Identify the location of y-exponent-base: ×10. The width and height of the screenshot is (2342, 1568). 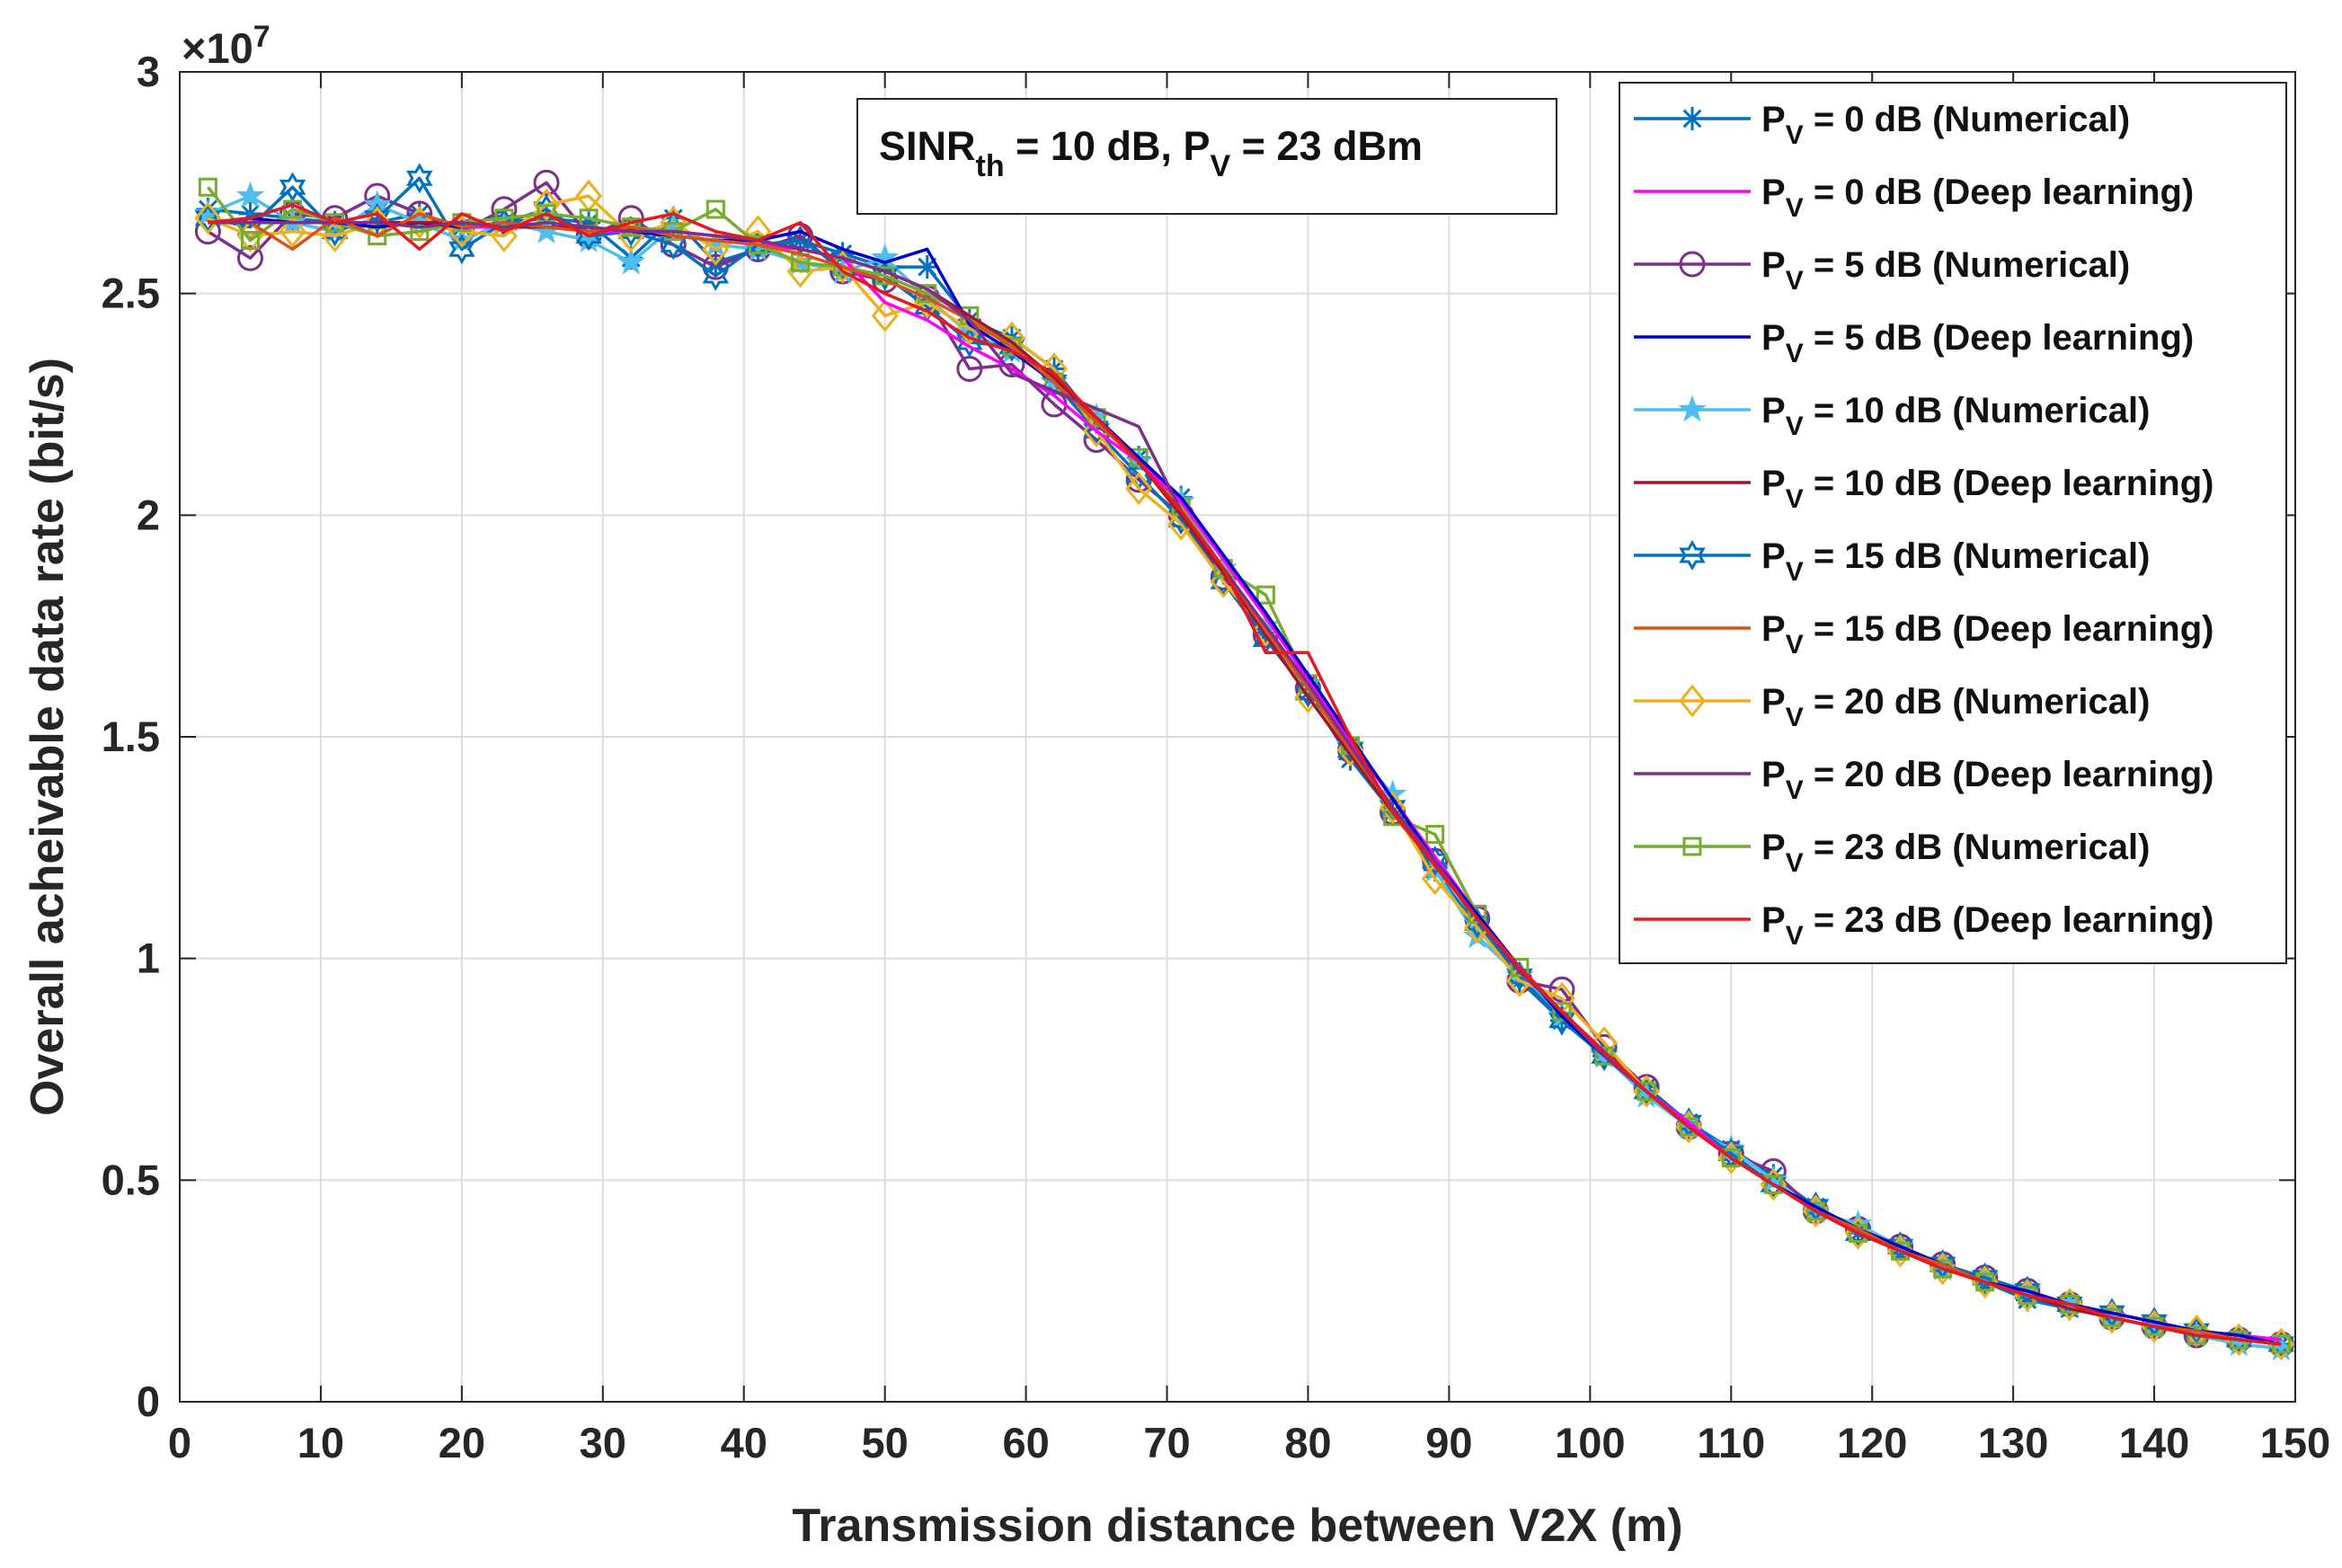
(217, 48).